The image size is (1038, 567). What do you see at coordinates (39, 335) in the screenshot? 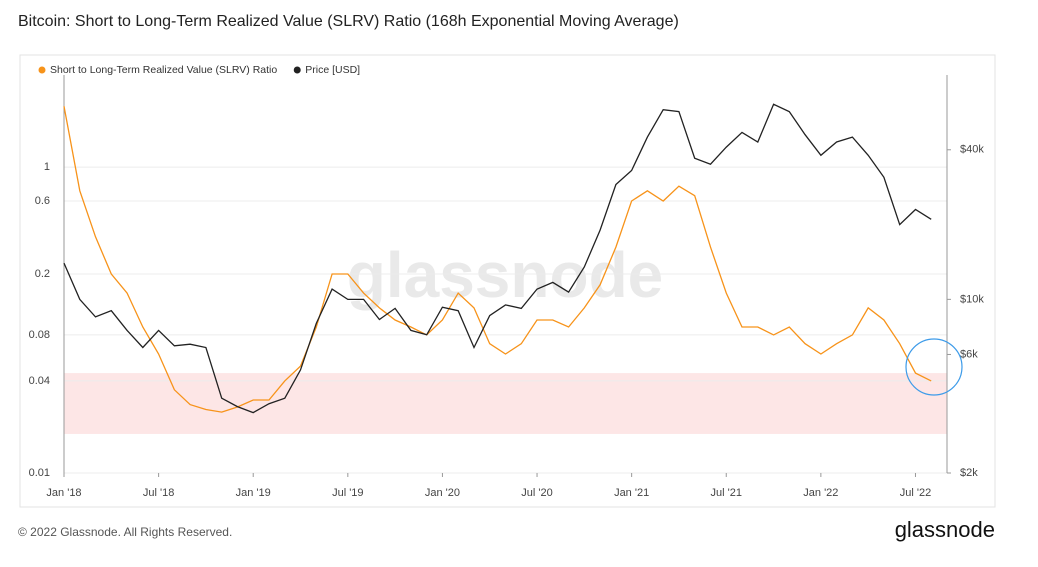
I see `y-tick-label: 0.08` at bounding box center [39, 335].